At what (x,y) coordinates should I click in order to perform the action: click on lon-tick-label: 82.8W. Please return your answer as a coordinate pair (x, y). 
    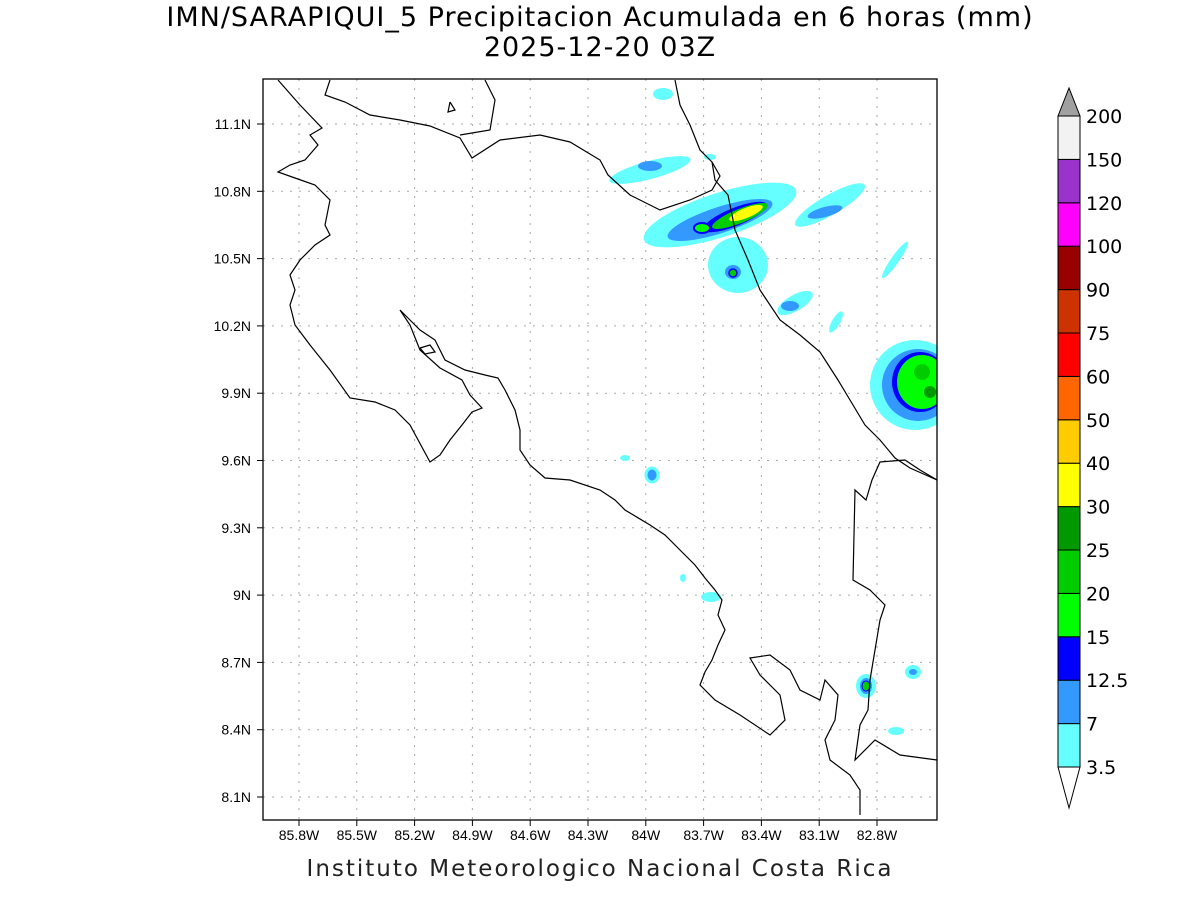
    Looking at the image, I should click on (877, 835).